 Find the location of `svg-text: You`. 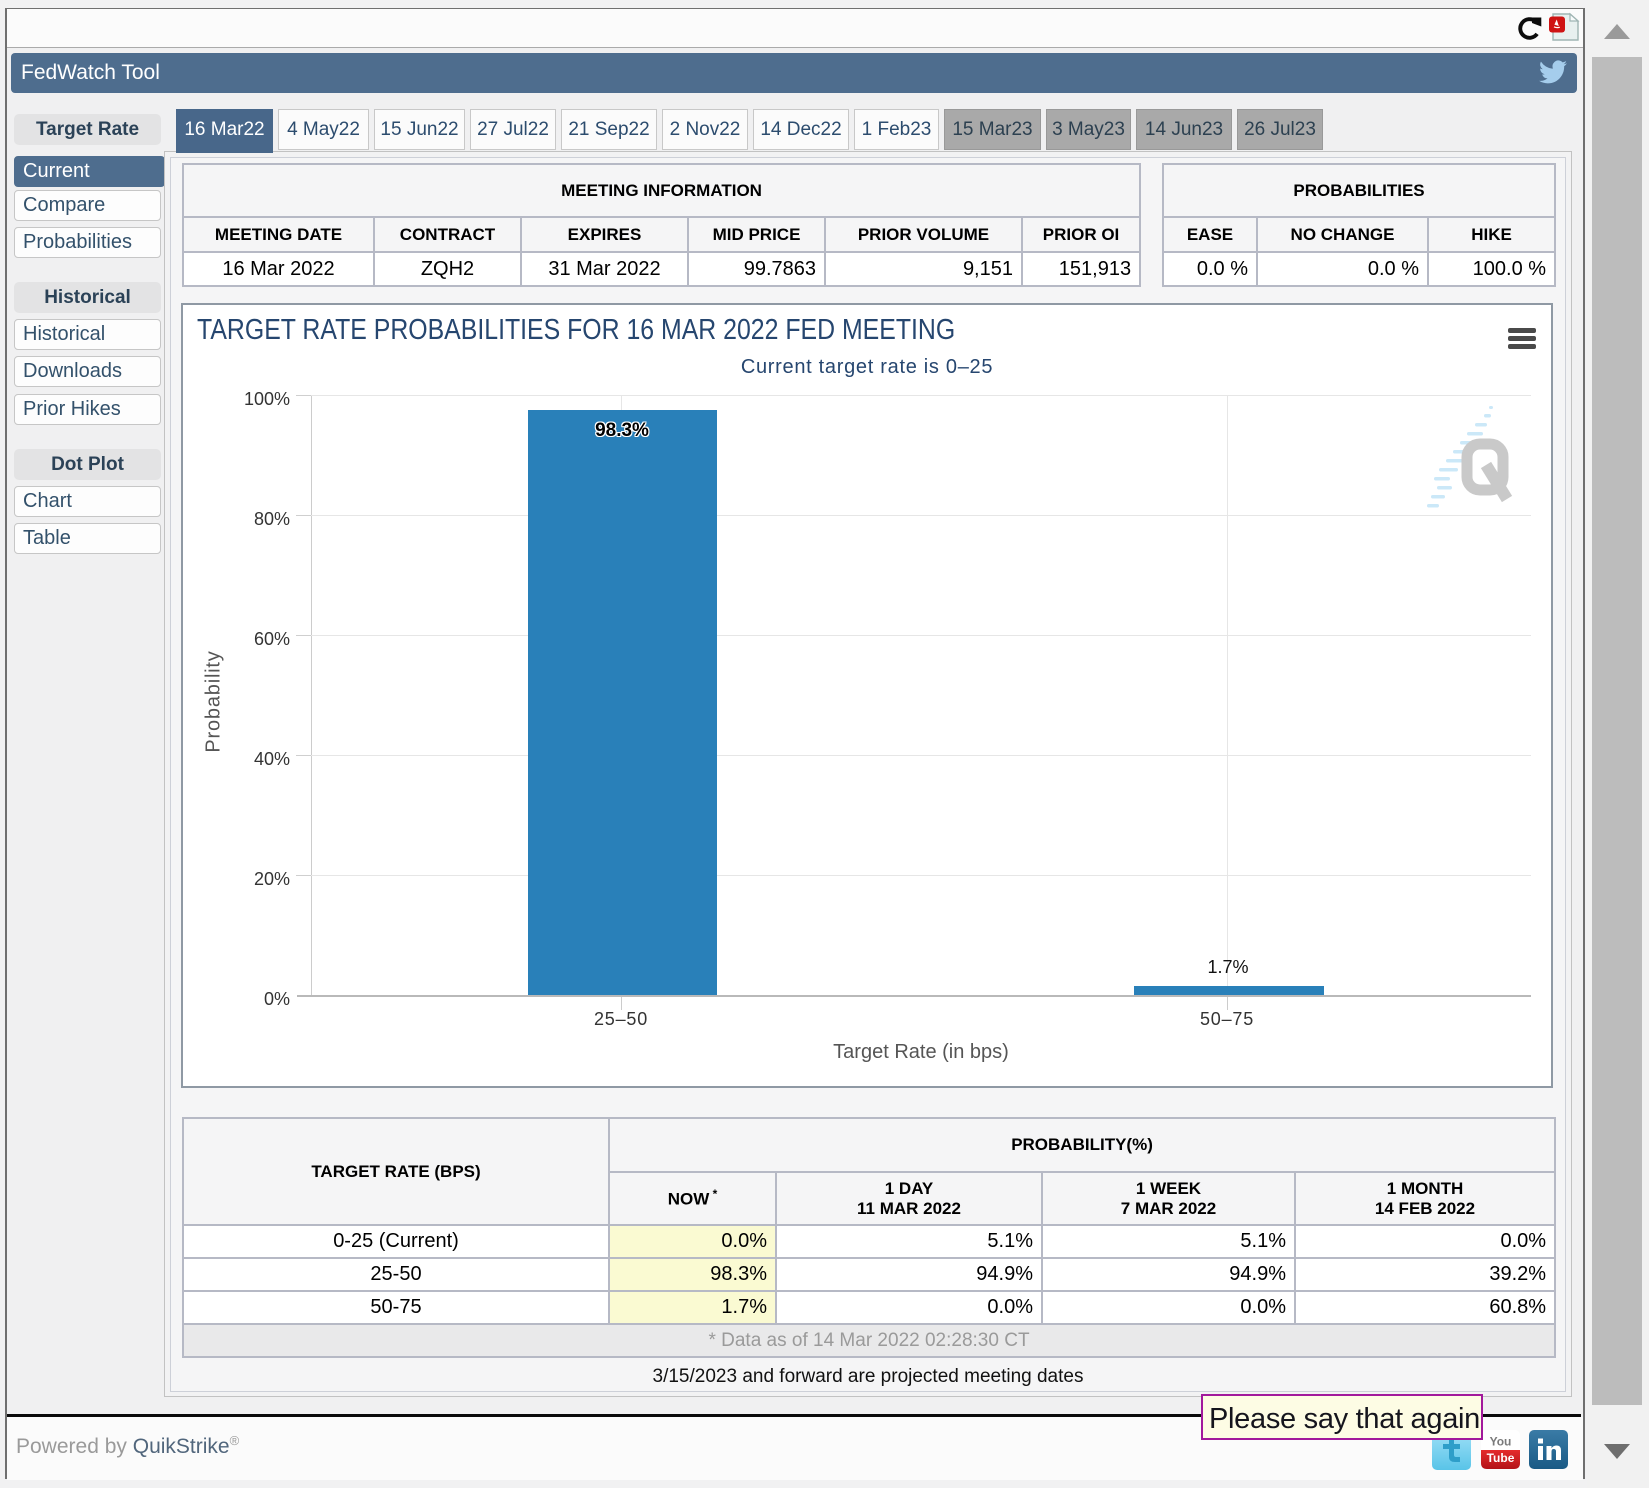

svg-text: You is located at coordinates (1501, 1442).